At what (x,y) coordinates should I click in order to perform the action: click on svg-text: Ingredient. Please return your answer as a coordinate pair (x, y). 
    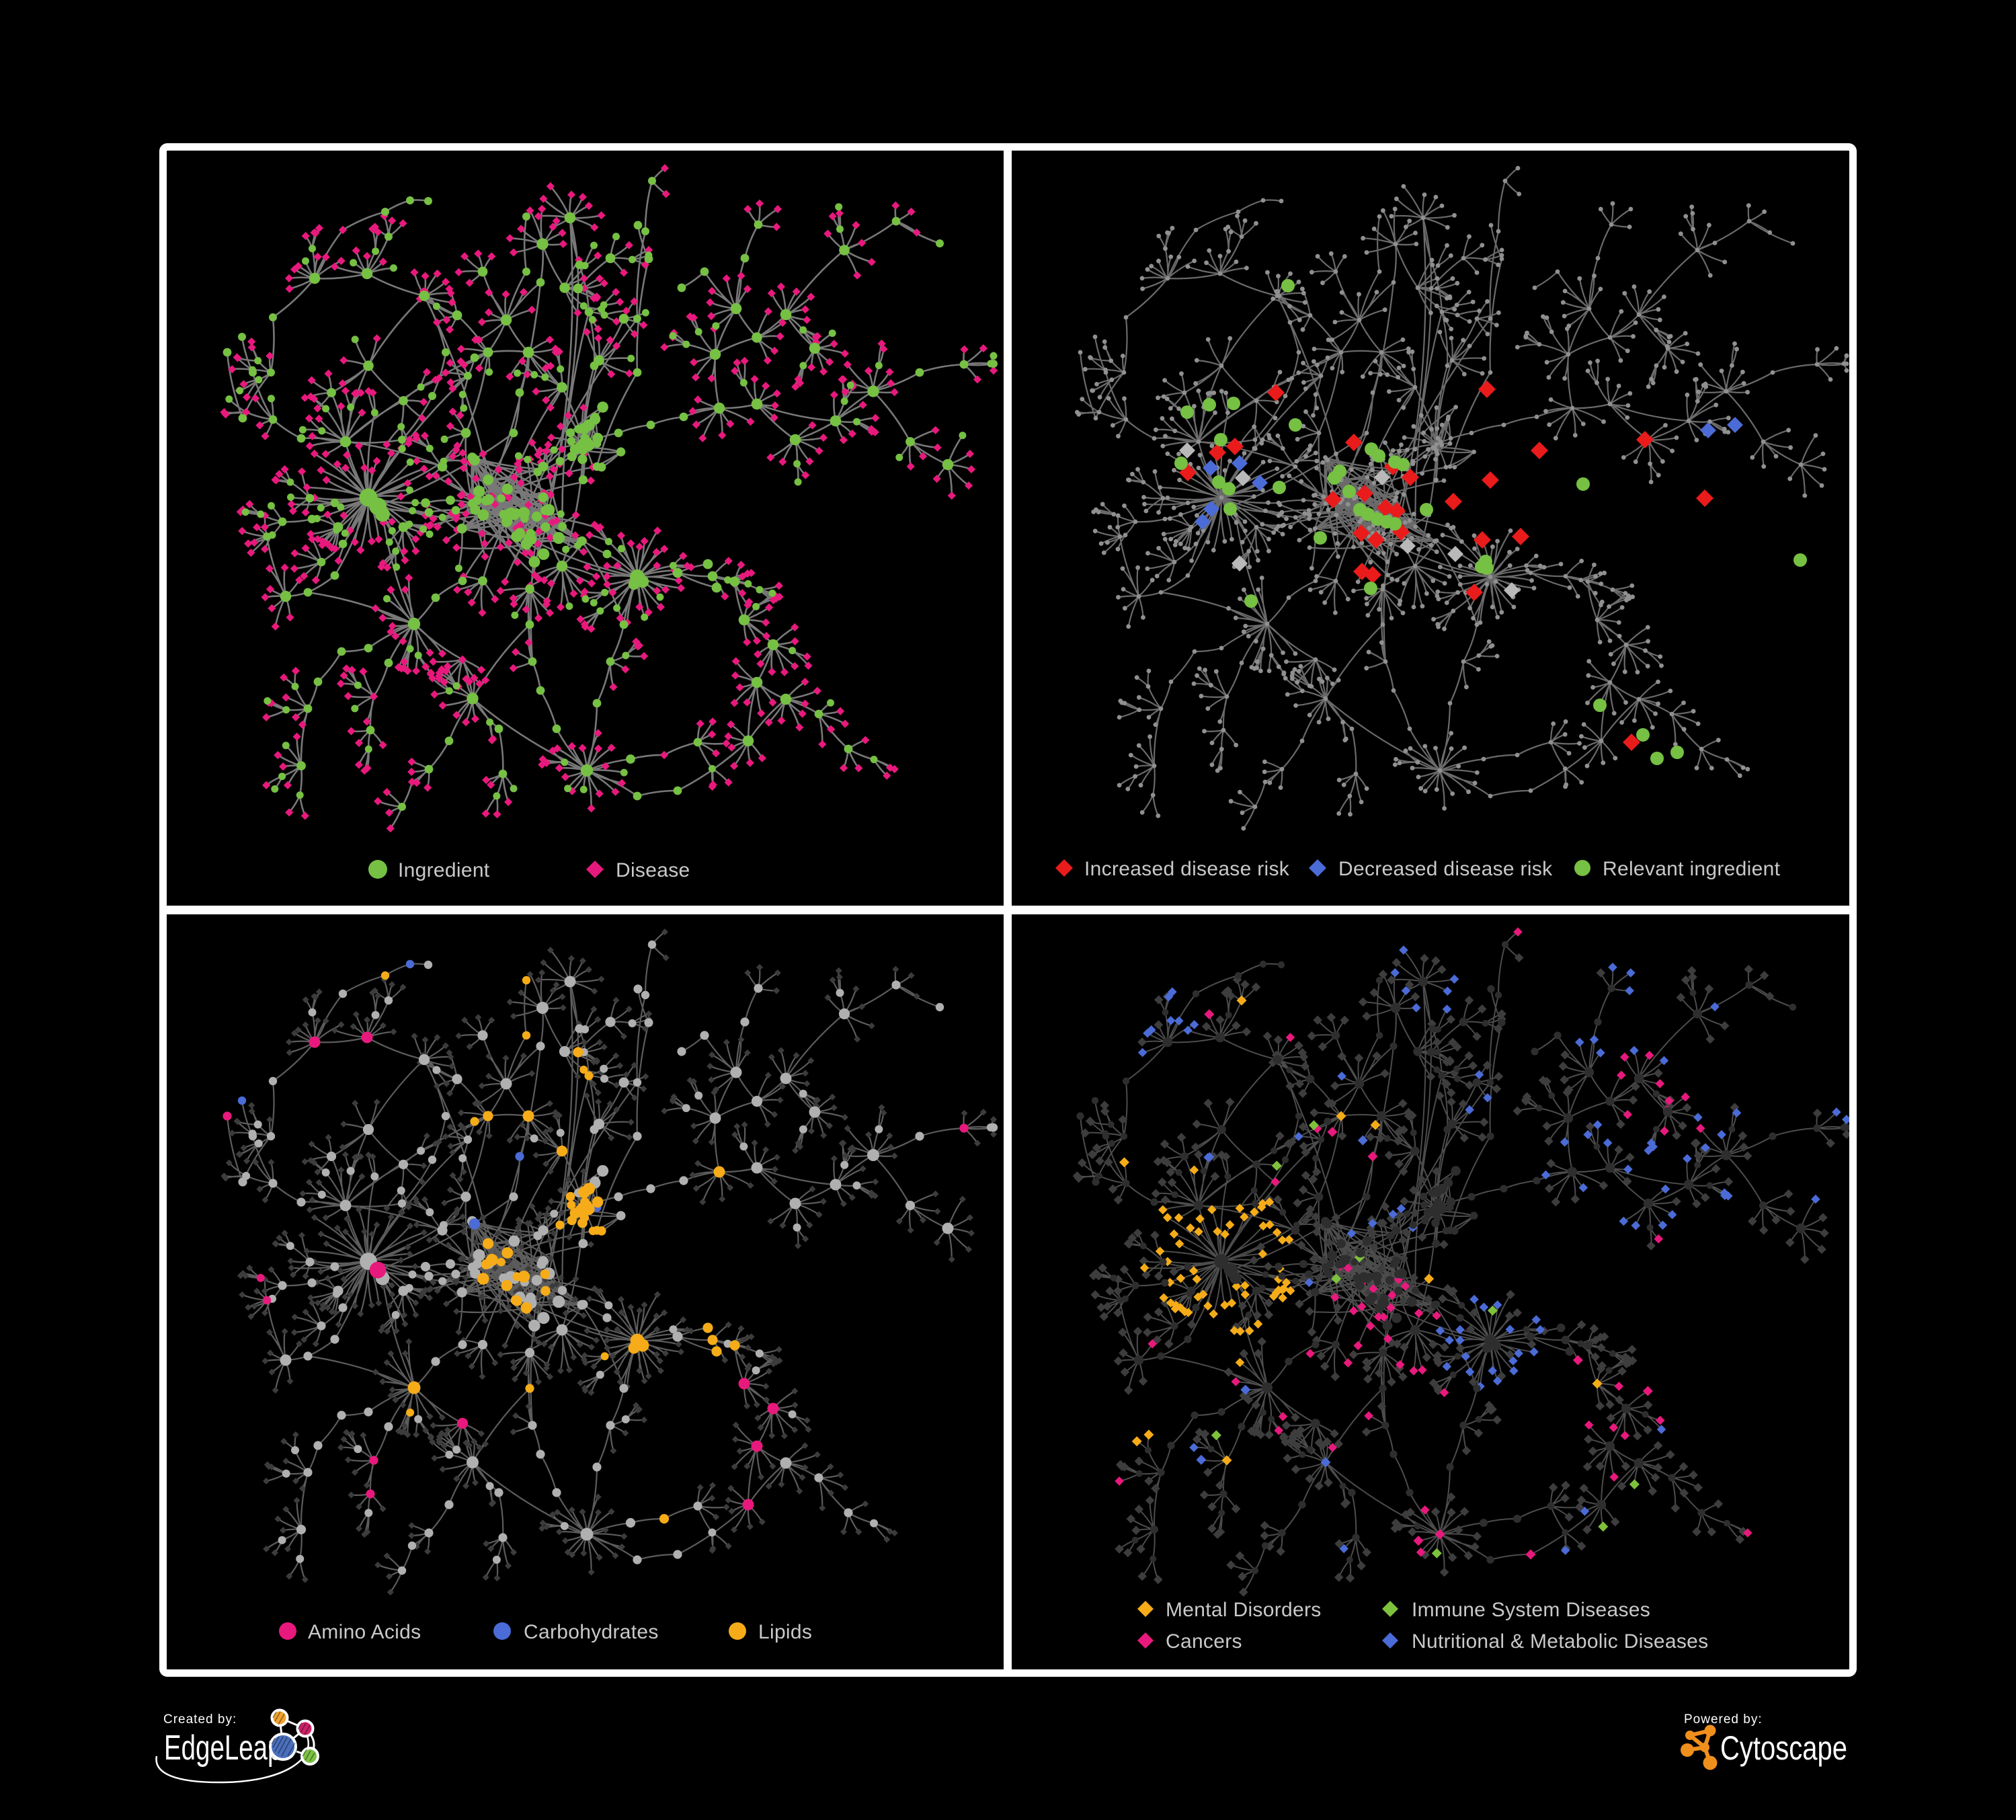
    Looking at the image, I should click on (444, 870).